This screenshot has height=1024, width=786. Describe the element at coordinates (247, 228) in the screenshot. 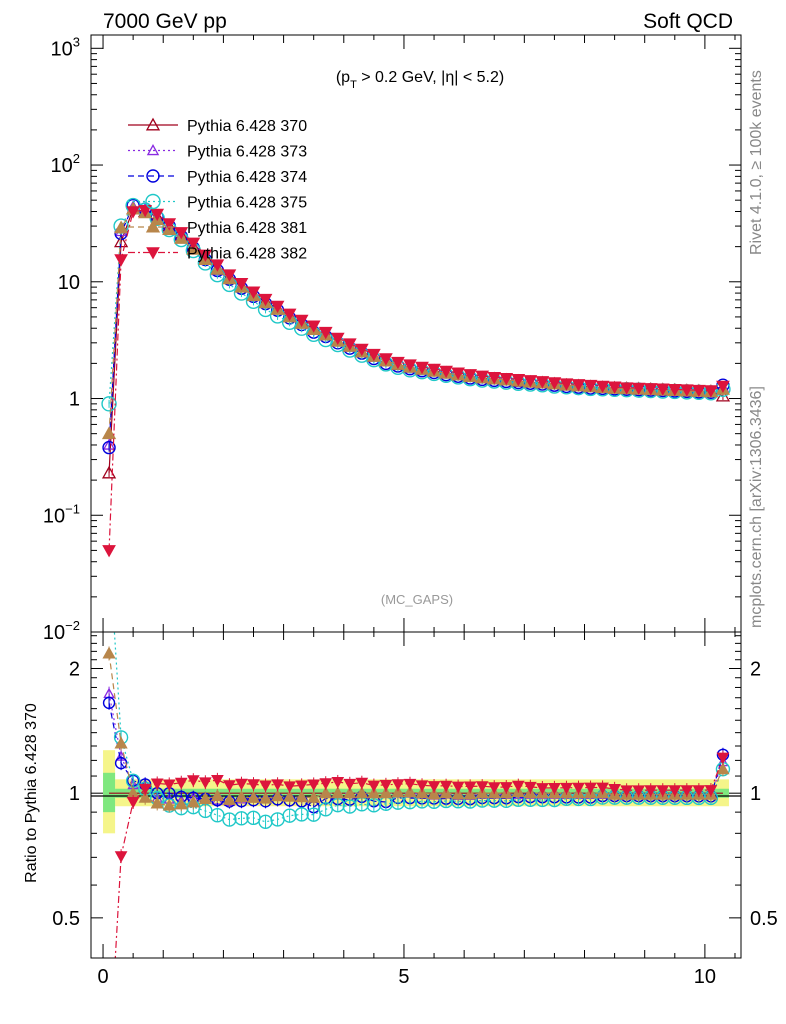

I see `legend-label: Pythia 6.428 381` at that location.